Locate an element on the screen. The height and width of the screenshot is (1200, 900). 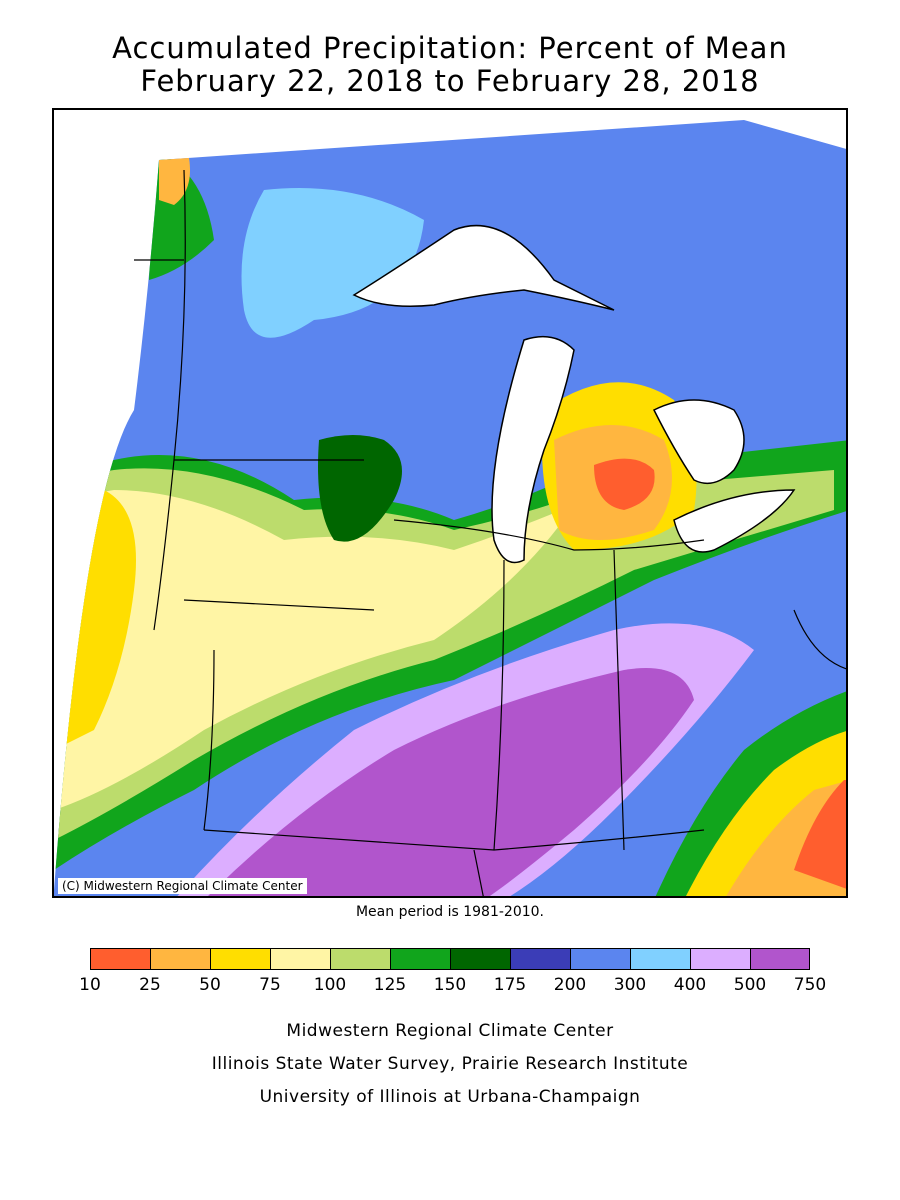
legend-tick-label: 150 is located at coordinates (450, 985).